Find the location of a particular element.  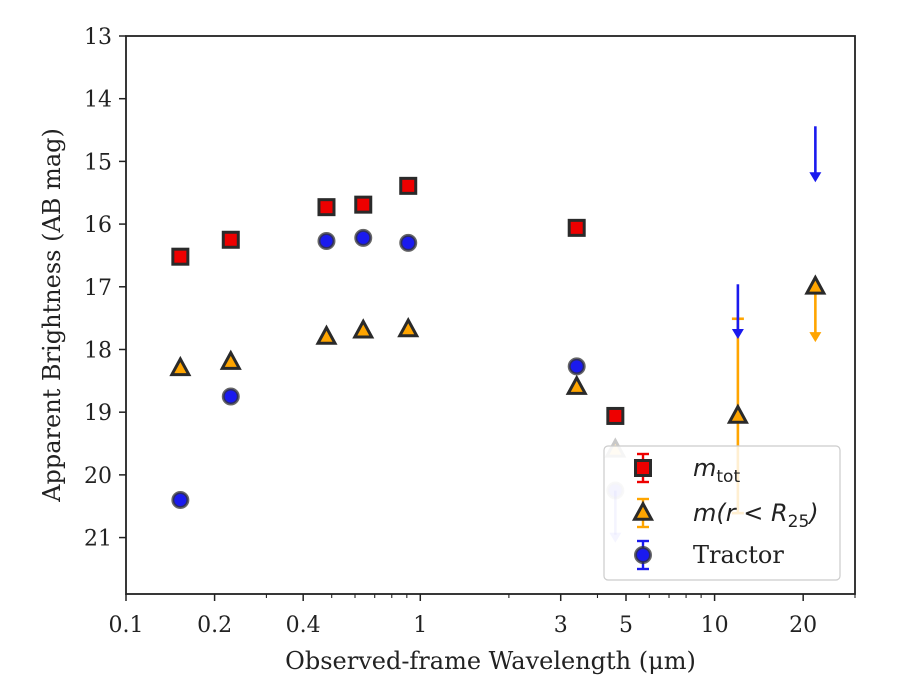

legend-label: mtot is located at coordinates (716, 470).